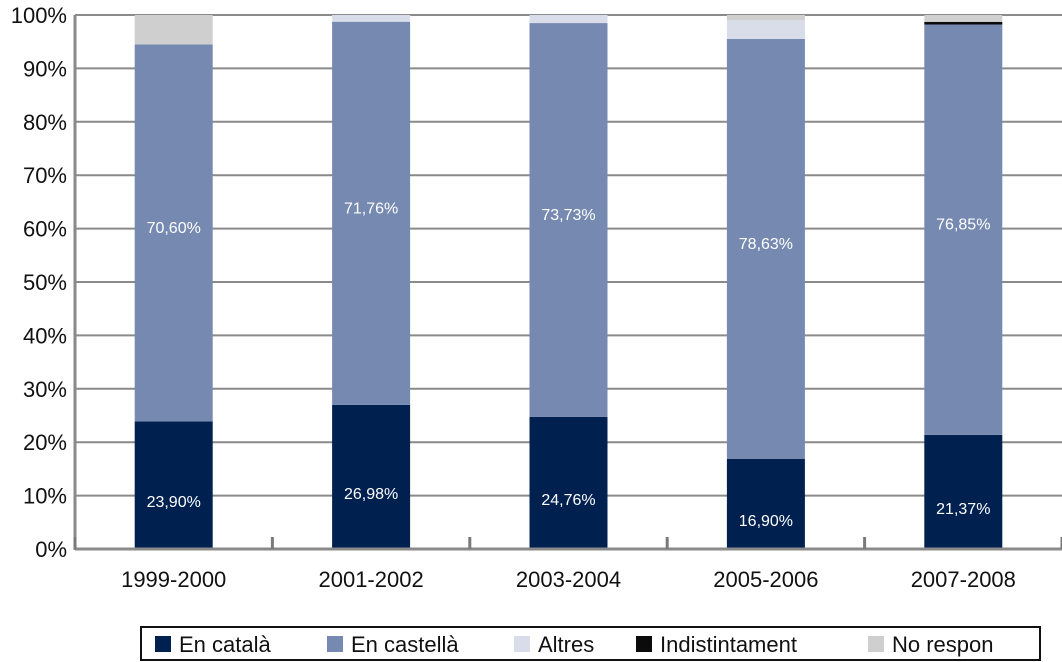 The height and width of the screenshot is (662, 1062). What do you see at coordinates (766, 244) in the screenshot?
I see `data-label: 78,63%` at bounding box center [766, 244].